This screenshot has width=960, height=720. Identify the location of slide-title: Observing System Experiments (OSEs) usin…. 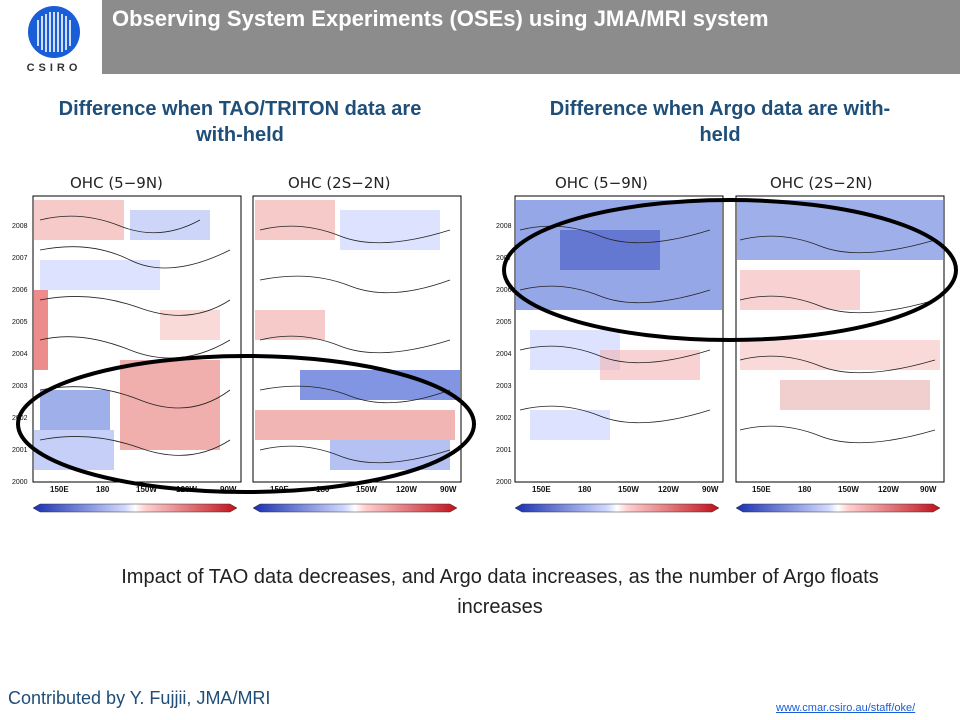
(440, 18).